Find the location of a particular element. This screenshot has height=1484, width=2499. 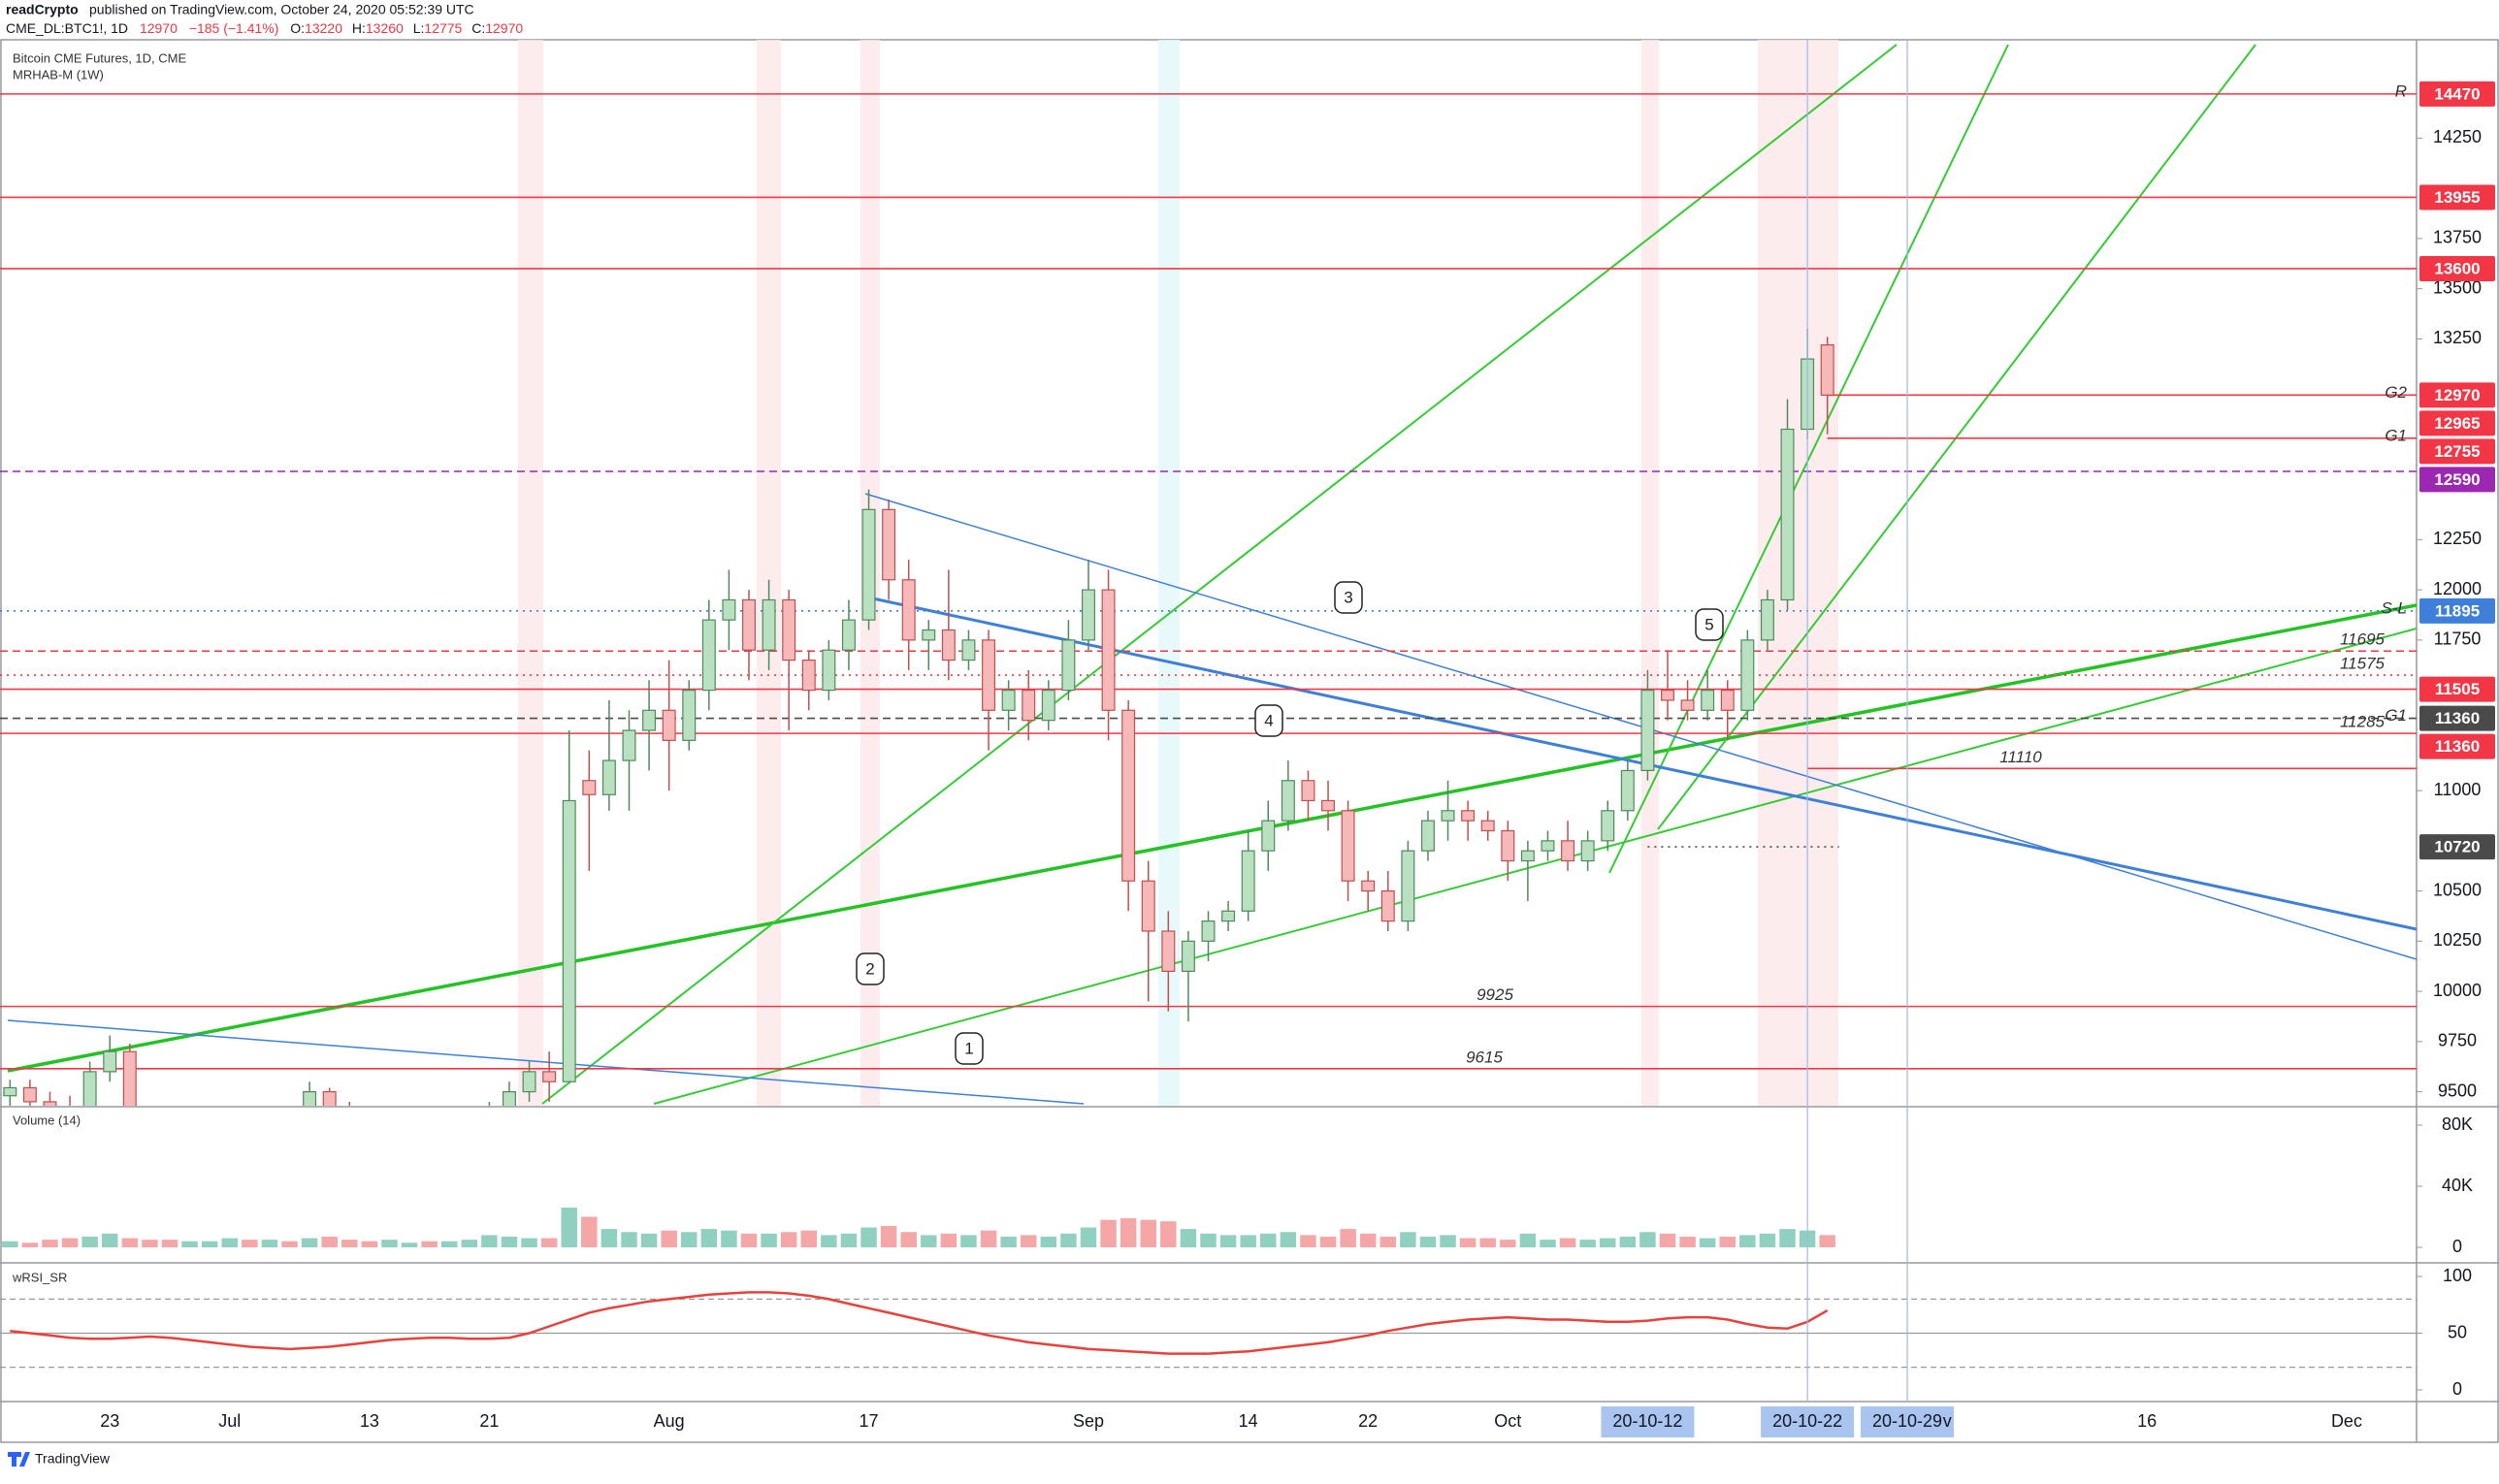

x-tick-label: 22 is located at coordinates (1368, 1421).